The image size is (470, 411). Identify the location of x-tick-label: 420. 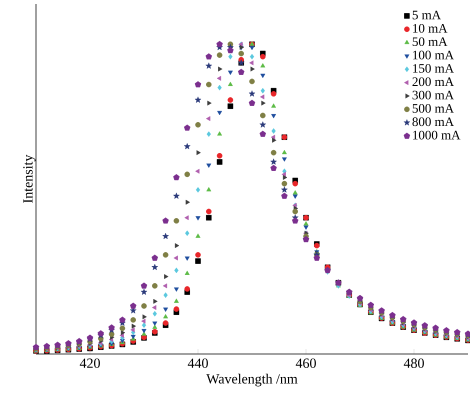
(90, 363).